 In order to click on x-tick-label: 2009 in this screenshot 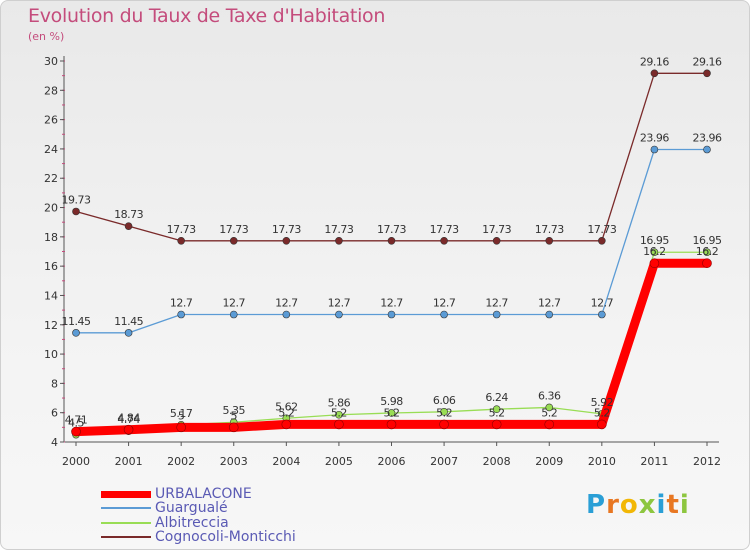, I will do `click(549, 461)`.